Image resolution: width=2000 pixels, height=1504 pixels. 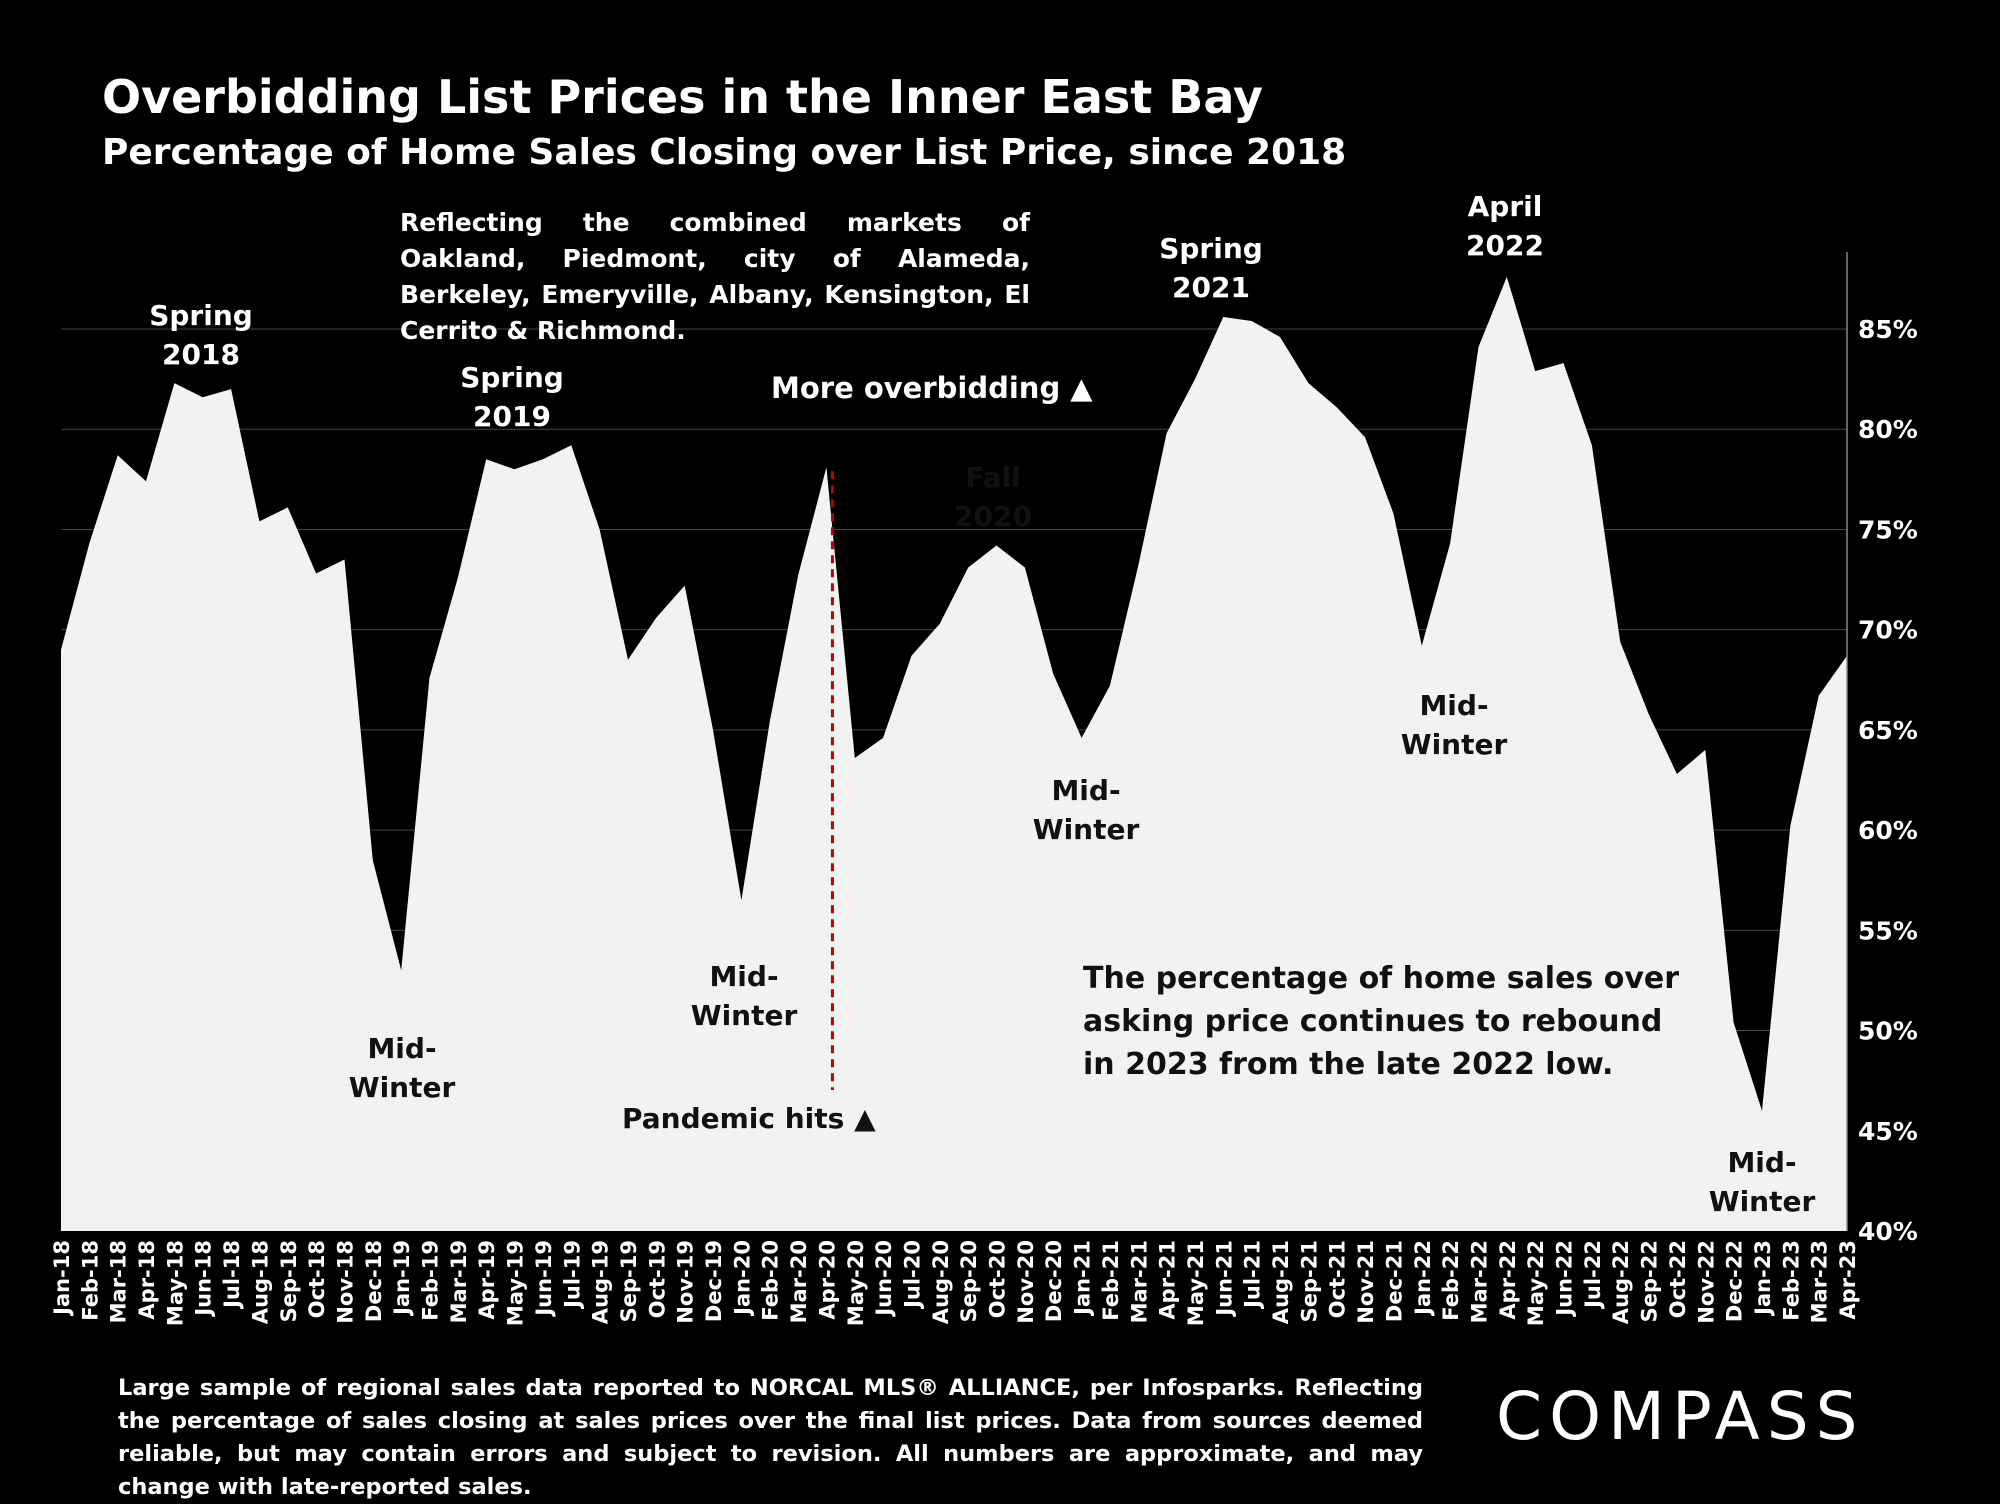 I want to click on x-tick-label: Aug-18, so click(x=260, y=1282).